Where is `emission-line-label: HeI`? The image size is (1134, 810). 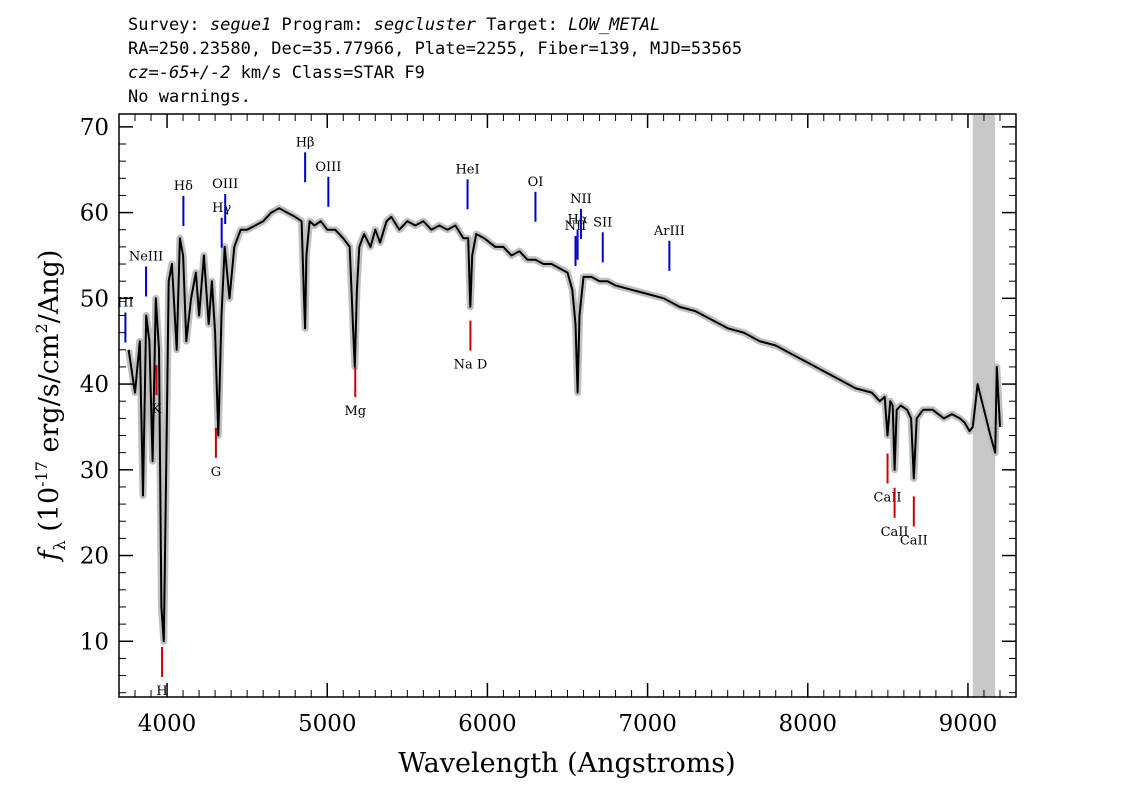 emission-line-label: HeI is located at coordinates (467, 169).